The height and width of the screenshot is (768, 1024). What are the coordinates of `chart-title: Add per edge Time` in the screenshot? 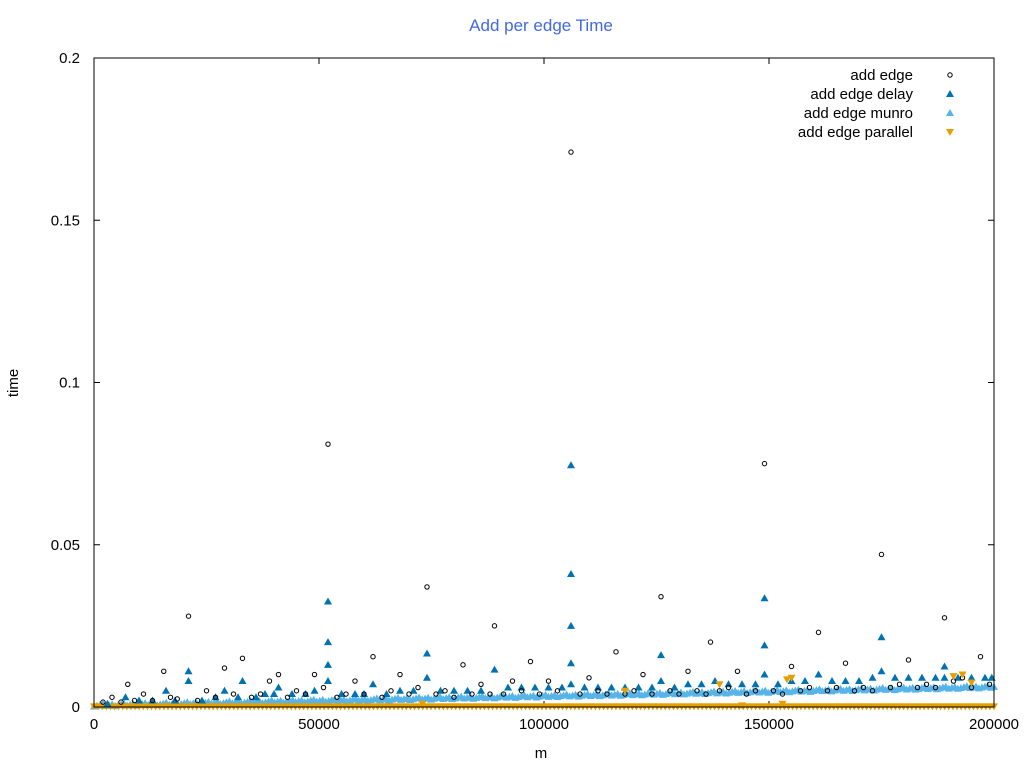 It's located at (541, 25).